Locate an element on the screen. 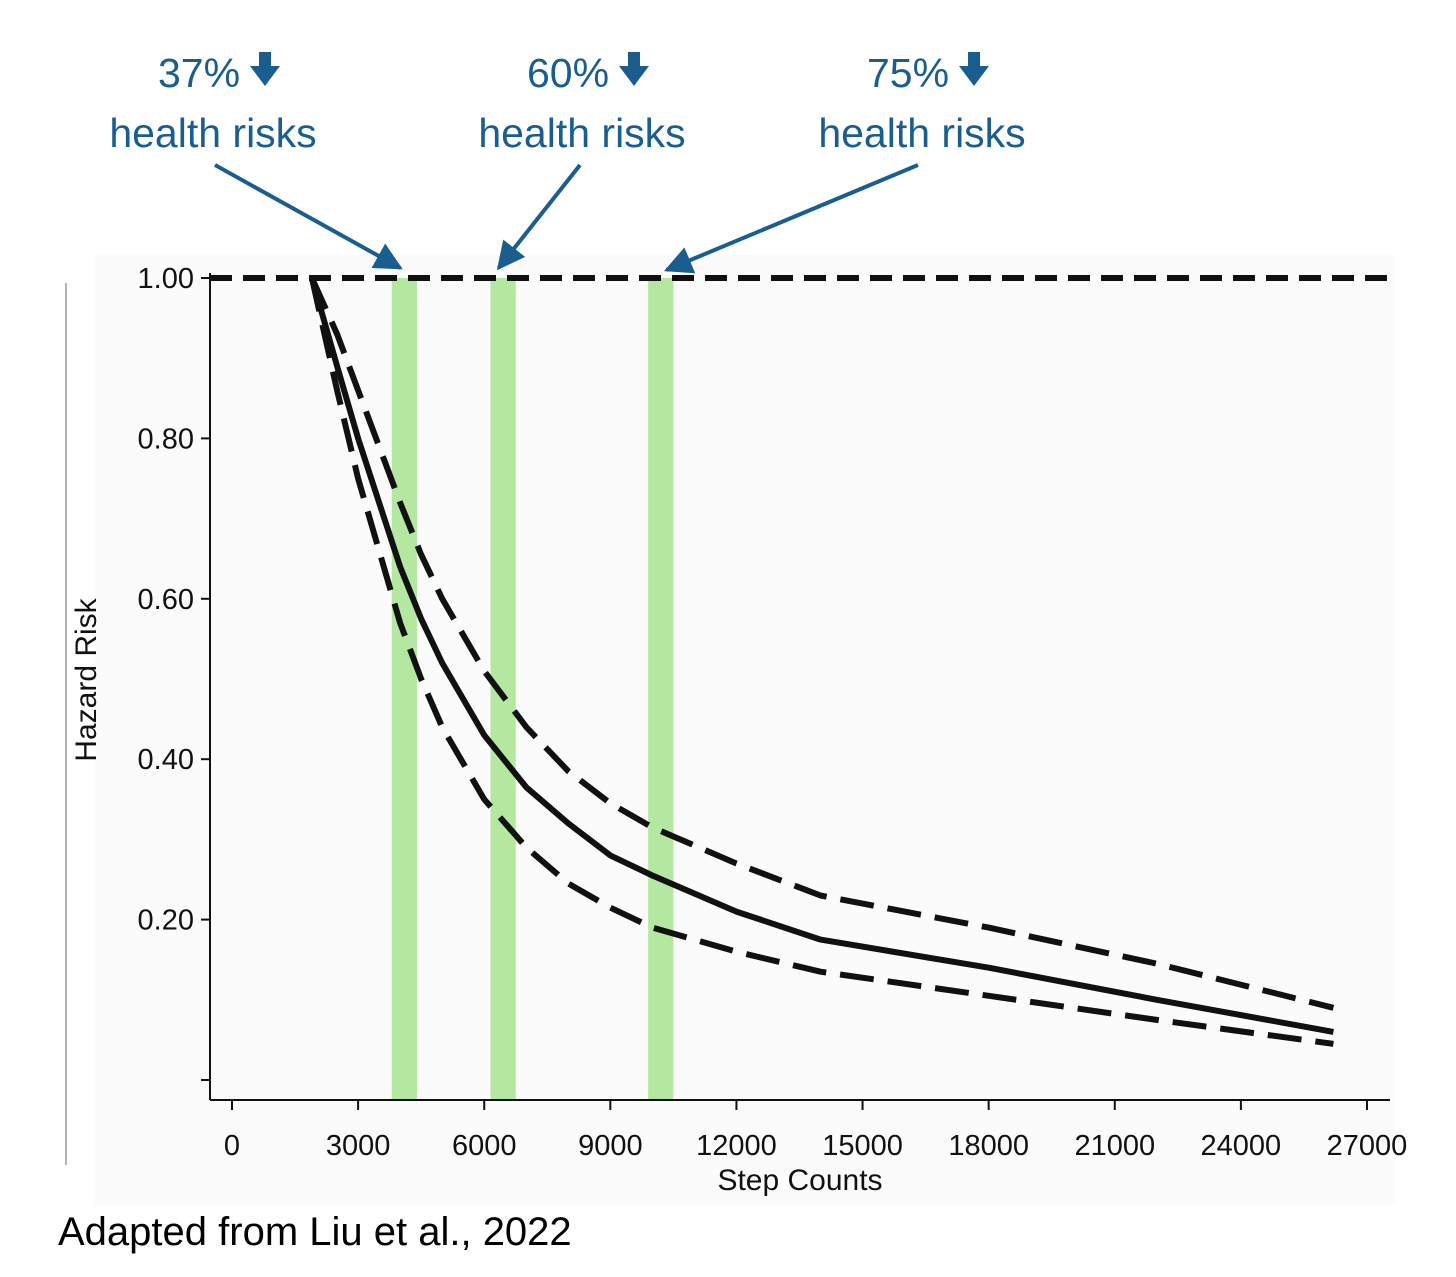 The width and height of the screenshot is (1456, 1277). x-tick-label: 18000 is located at coordinates (988, 1146).